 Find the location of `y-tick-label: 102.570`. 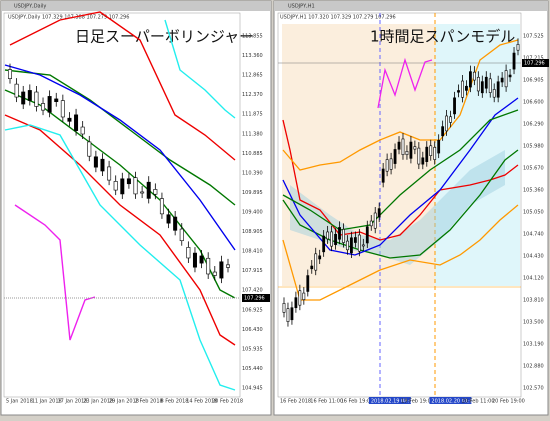

y-tick-label: 102.570 is located at coordinates (533, 389).